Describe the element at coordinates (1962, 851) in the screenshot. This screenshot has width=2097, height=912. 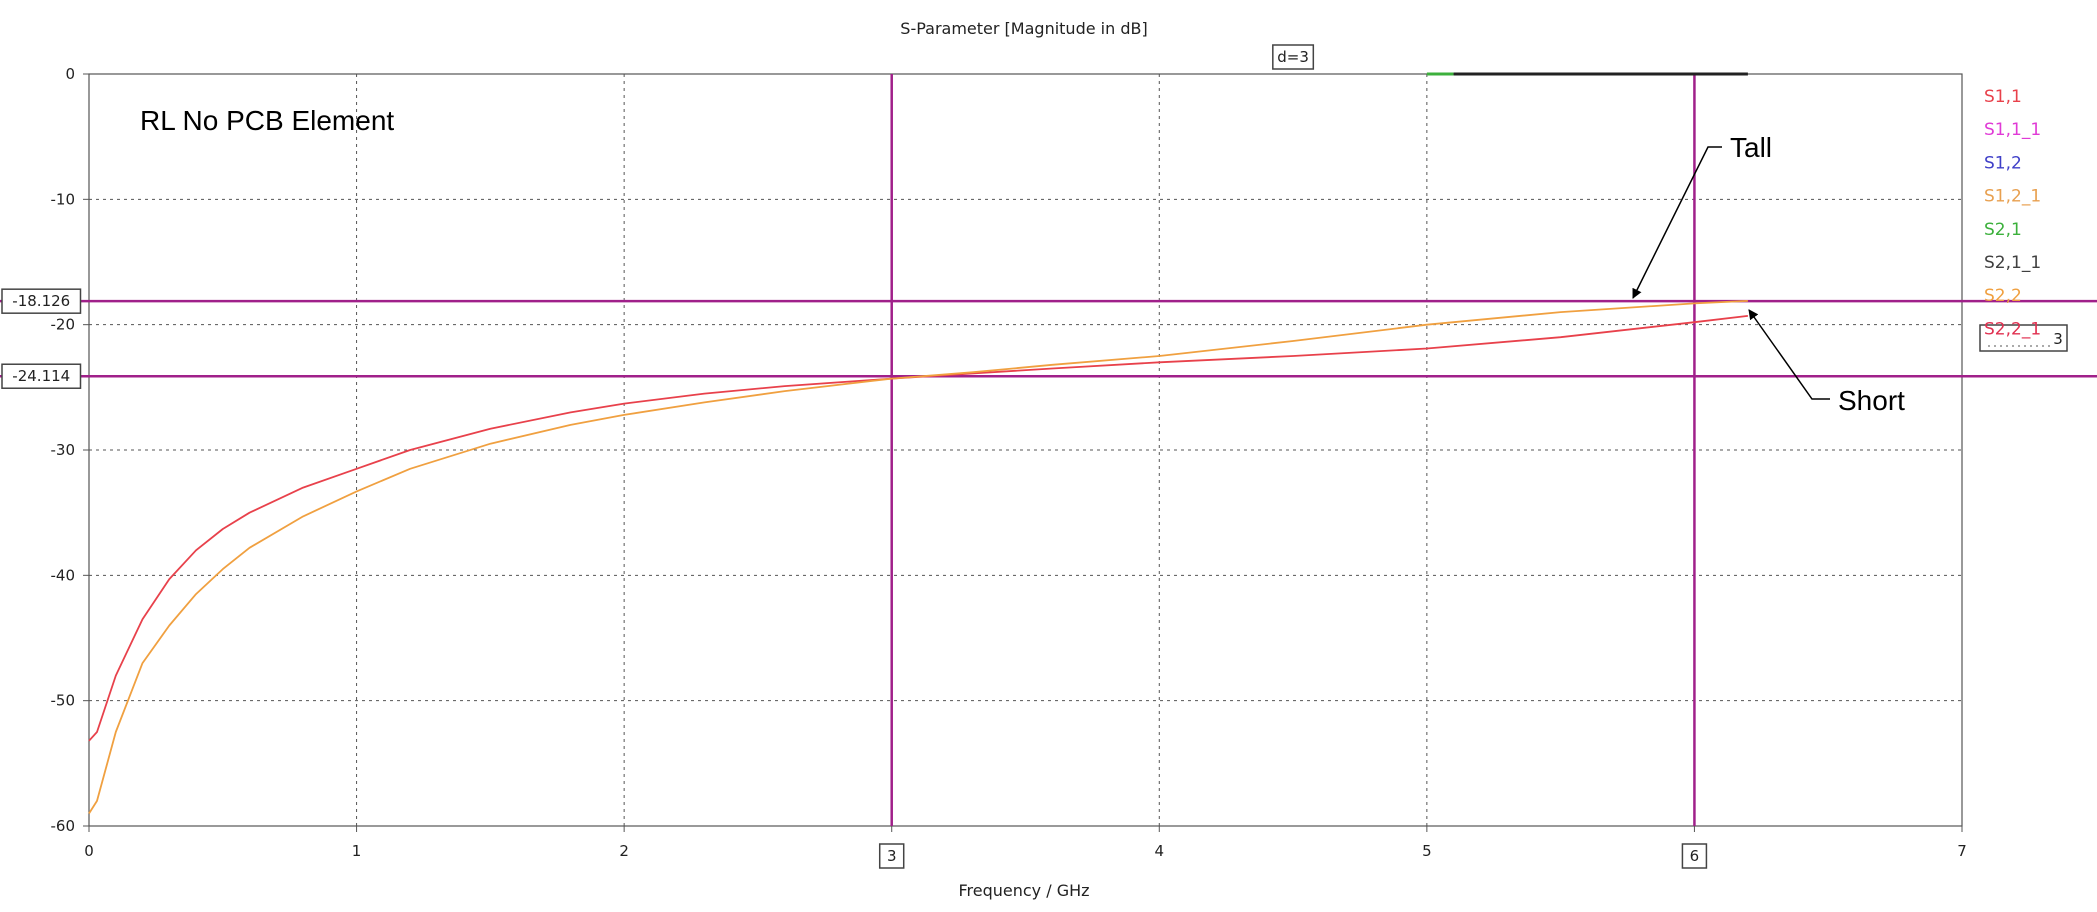
I see `x-tick-label: 7` at that location.